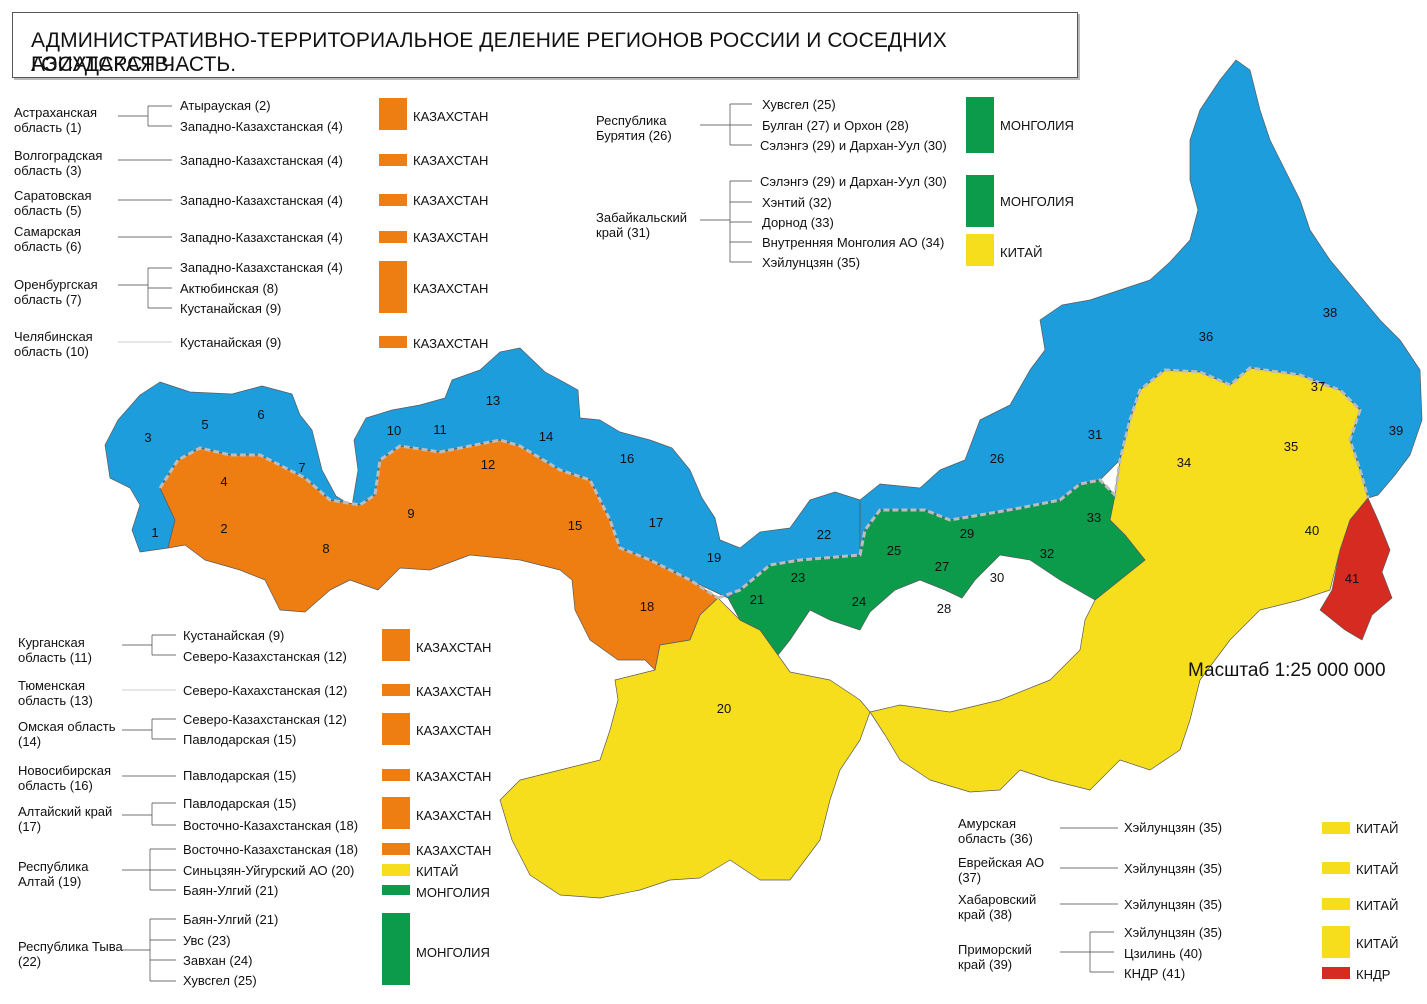 This screenshot has width=1427, height=1004. Describe the element at coordinates (546, 436) in the screenshot. I see `map-number: 14` at that location.